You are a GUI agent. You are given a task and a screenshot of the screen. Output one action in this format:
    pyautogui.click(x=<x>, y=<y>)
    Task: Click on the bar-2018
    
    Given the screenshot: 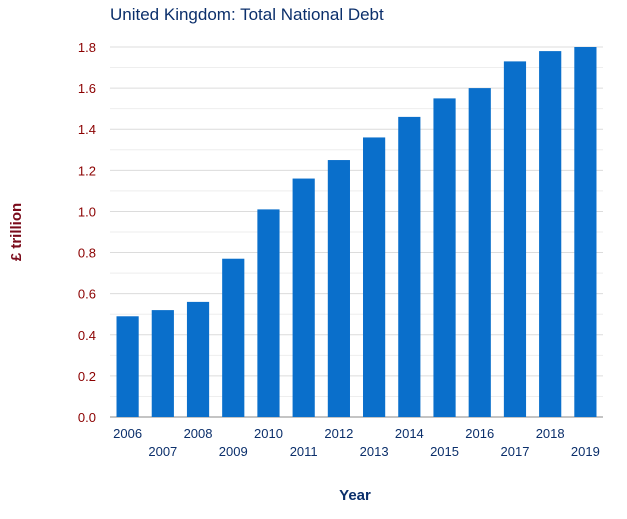 What is the action you would take?
    pyautogui.click(x=550, y=234)
    